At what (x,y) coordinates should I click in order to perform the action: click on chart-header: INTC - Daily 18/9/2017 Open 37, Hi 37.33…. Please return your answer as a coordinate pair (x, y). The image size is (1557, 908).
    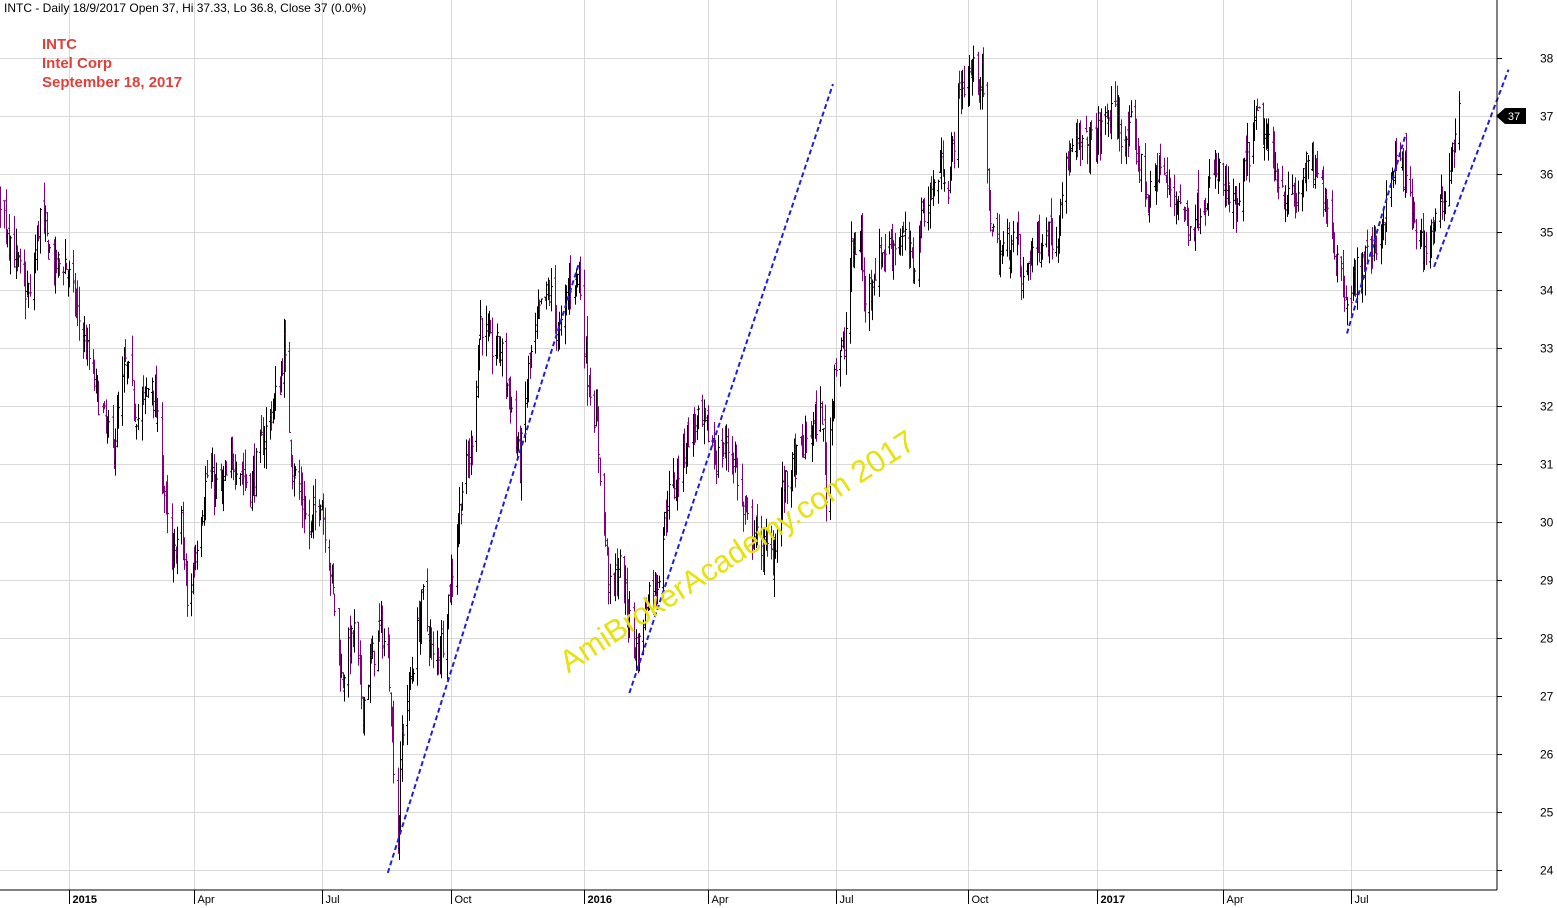
    Looking at the image, I should click on (185, 8).